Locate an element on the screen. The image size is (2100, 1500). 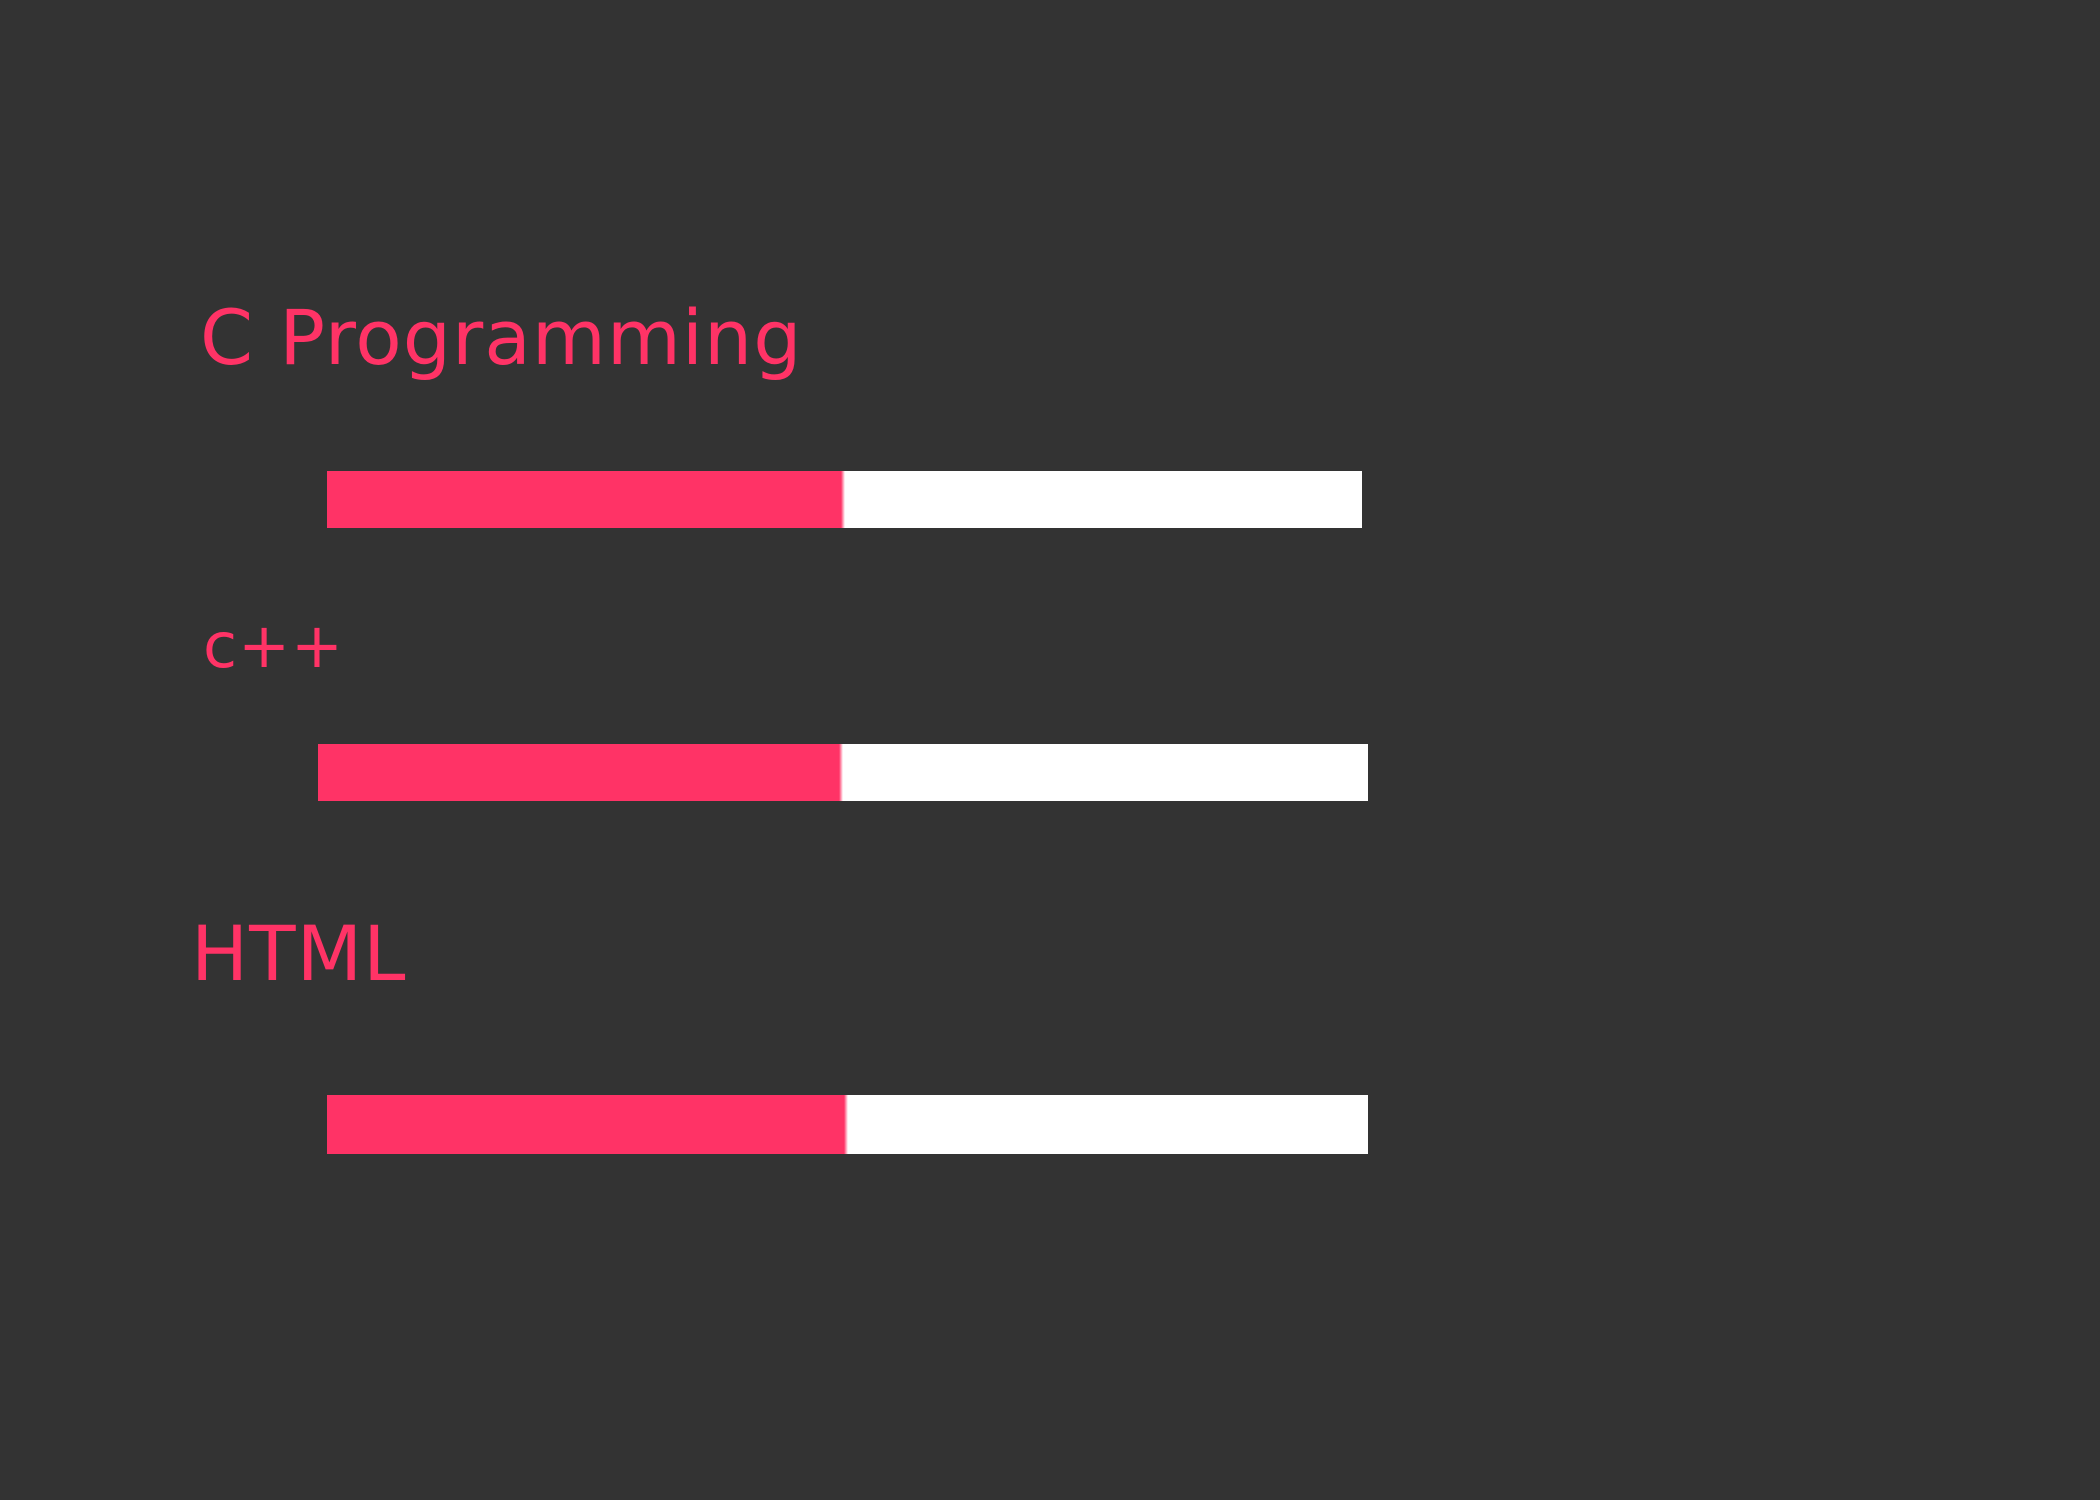
progress-bar-html is located at coordinates (847, 1124).